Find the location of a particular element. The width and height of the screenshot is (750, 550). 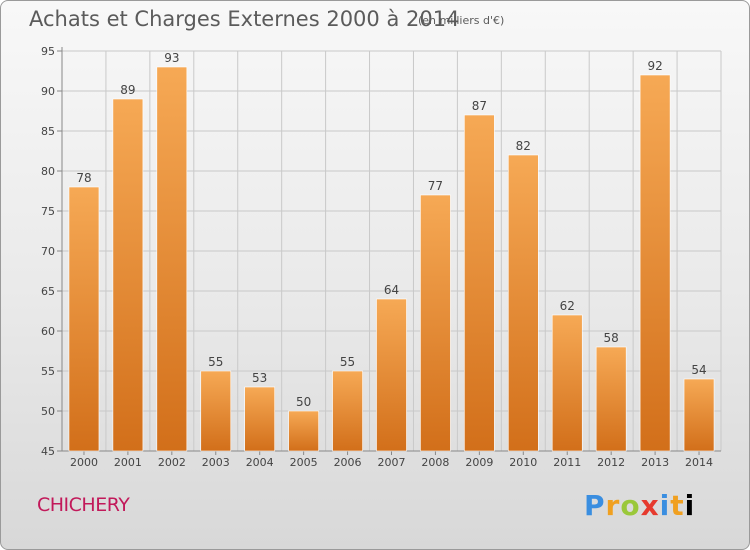

logo-letter: x is located at coordinates (650, 505).